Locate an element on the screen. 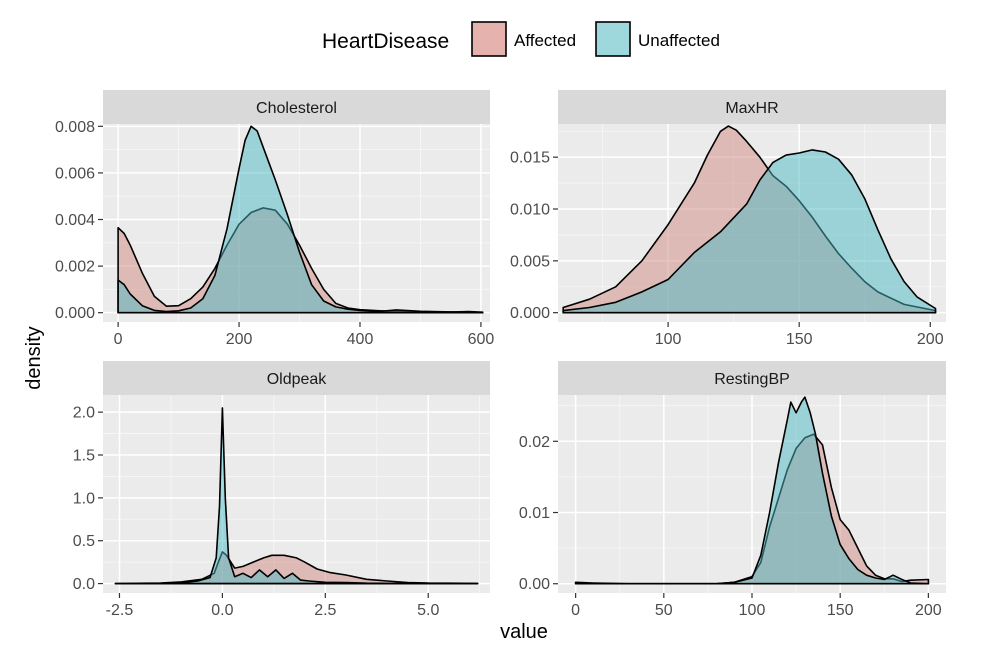 The image size is (988, 655). density-unaffected-restingbp is located at coordinates (752, 490).